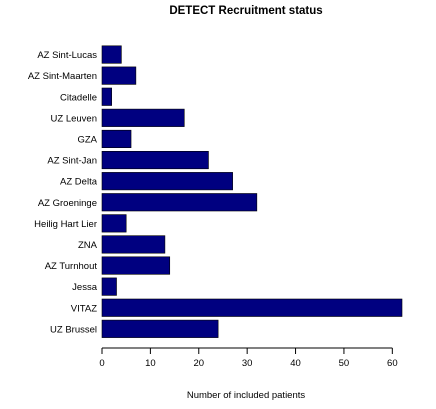 The height and width of the screenshot is (409, 436). What do you see at coordinates (247, 363) in the screenshot?
I see `x-tick-label: 30` at bounding box center [247, 363].